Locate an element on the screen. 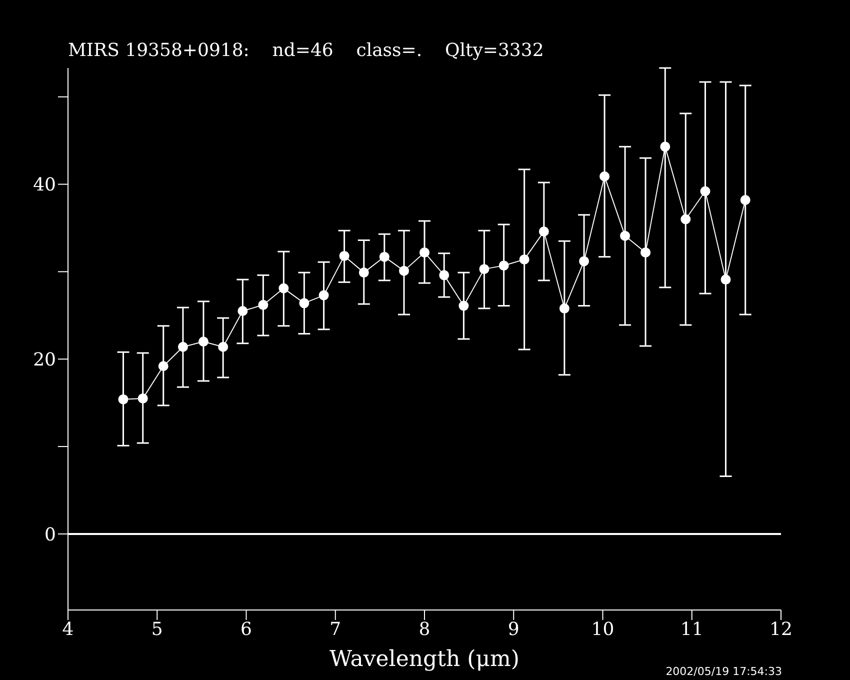 This screenshot has width=850, height=680. x-tick-label: 11 is located at coordinates (692, 629).